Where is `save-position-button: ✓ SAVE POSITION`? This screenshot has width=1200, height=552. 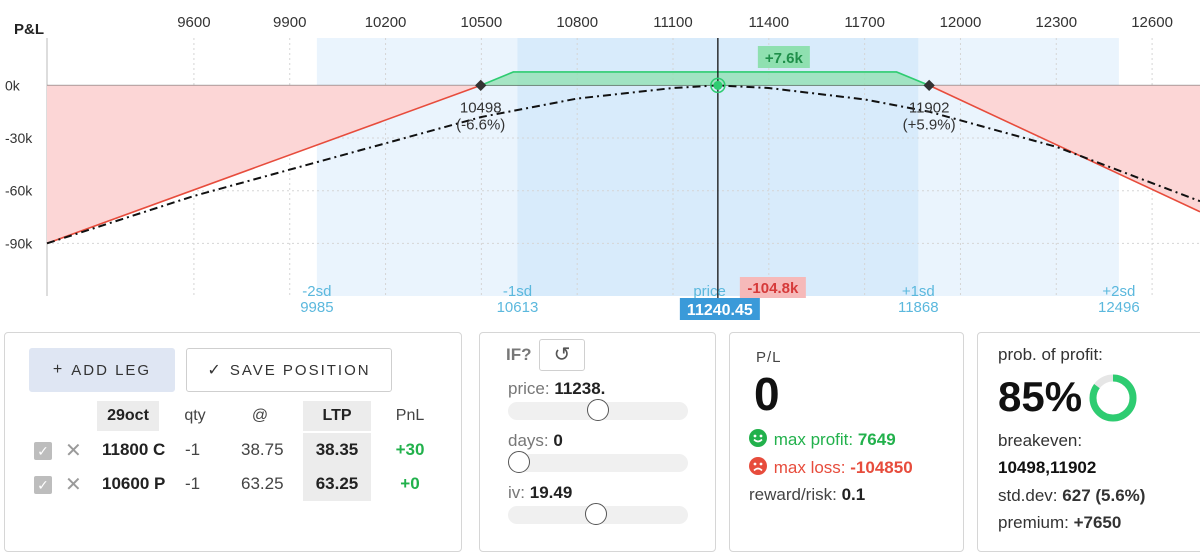 save-position-button: ✓ SAVE POSITION is located at coordinates (289, 370).